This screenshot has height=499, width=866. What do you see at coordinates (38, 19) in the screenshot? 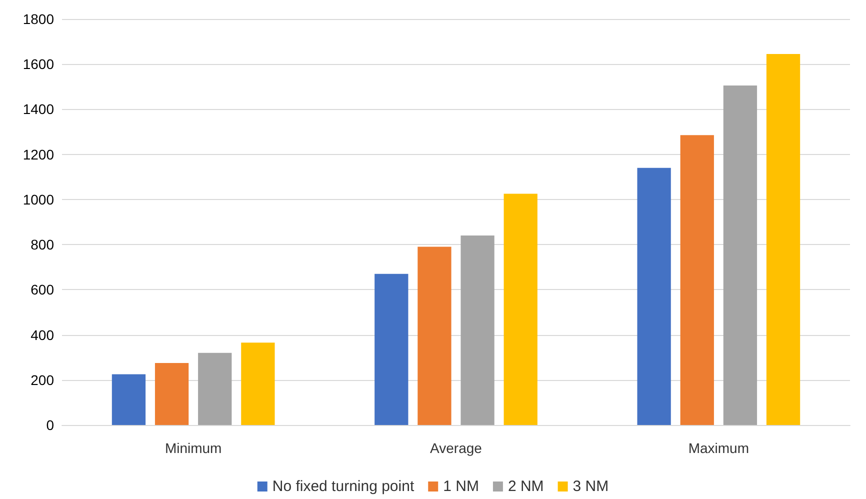
I see `y-tick-label: 1800` at bounding box center [38, 19].